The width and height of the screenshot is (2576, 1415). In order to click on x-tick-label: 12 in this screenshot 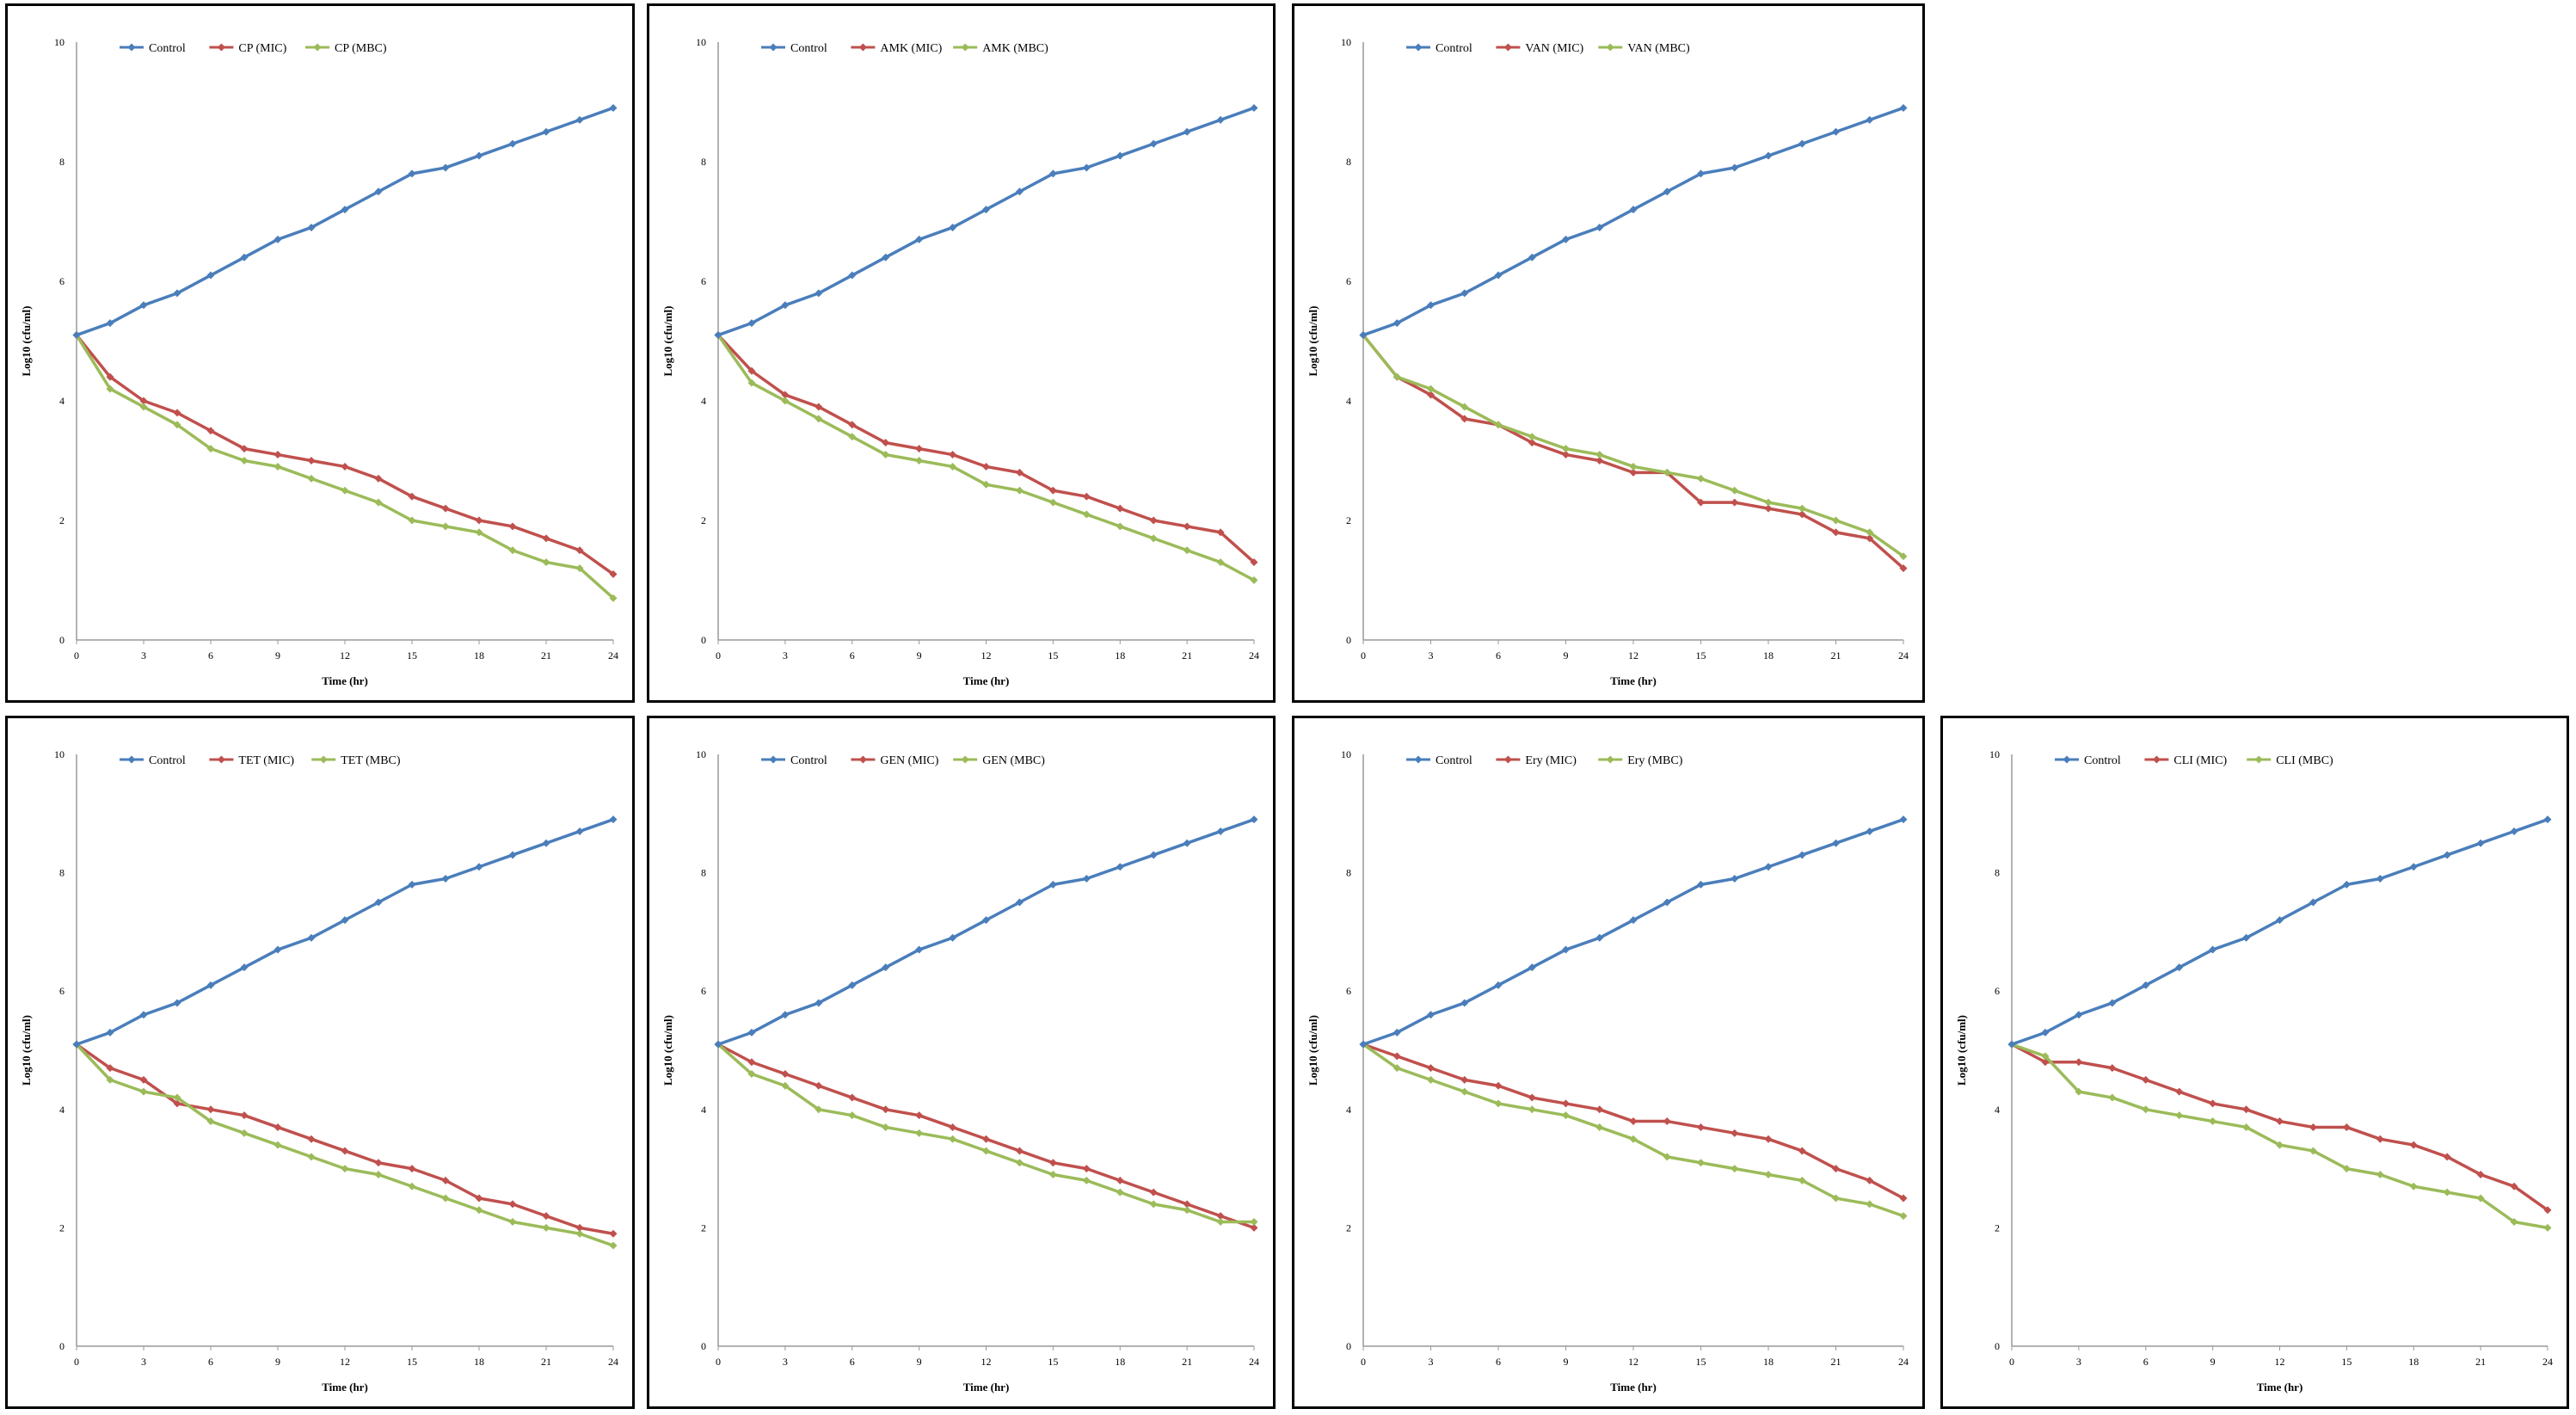, I will do `click(1633, 1362)`.